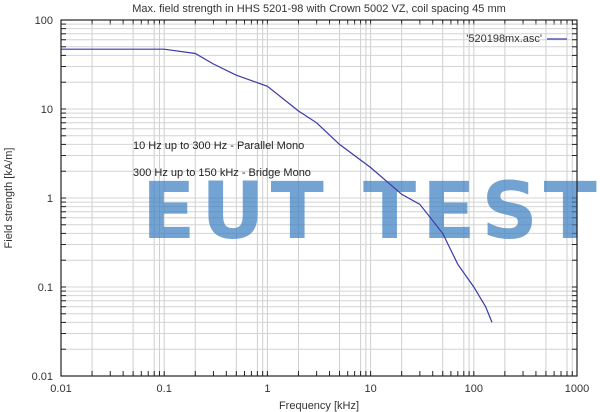  Describe the element at coordinates (45, 288) in the screenshot. I see `y-tick-label: 0.1` at that location.